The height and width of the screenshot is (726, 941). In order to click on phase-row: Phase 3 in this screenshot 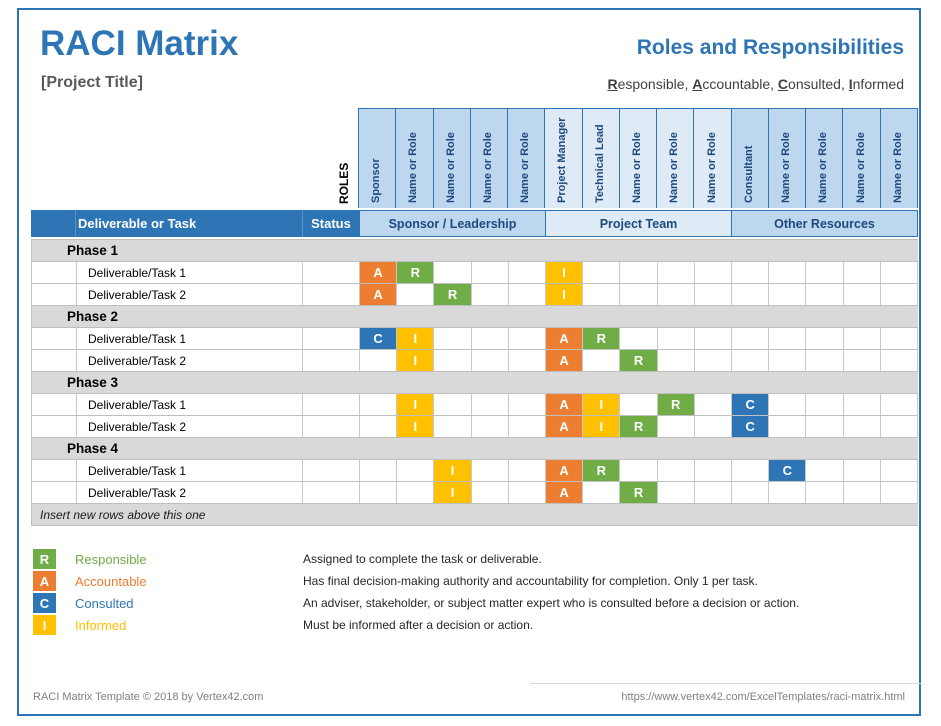, I will do `click(475, 383)`.